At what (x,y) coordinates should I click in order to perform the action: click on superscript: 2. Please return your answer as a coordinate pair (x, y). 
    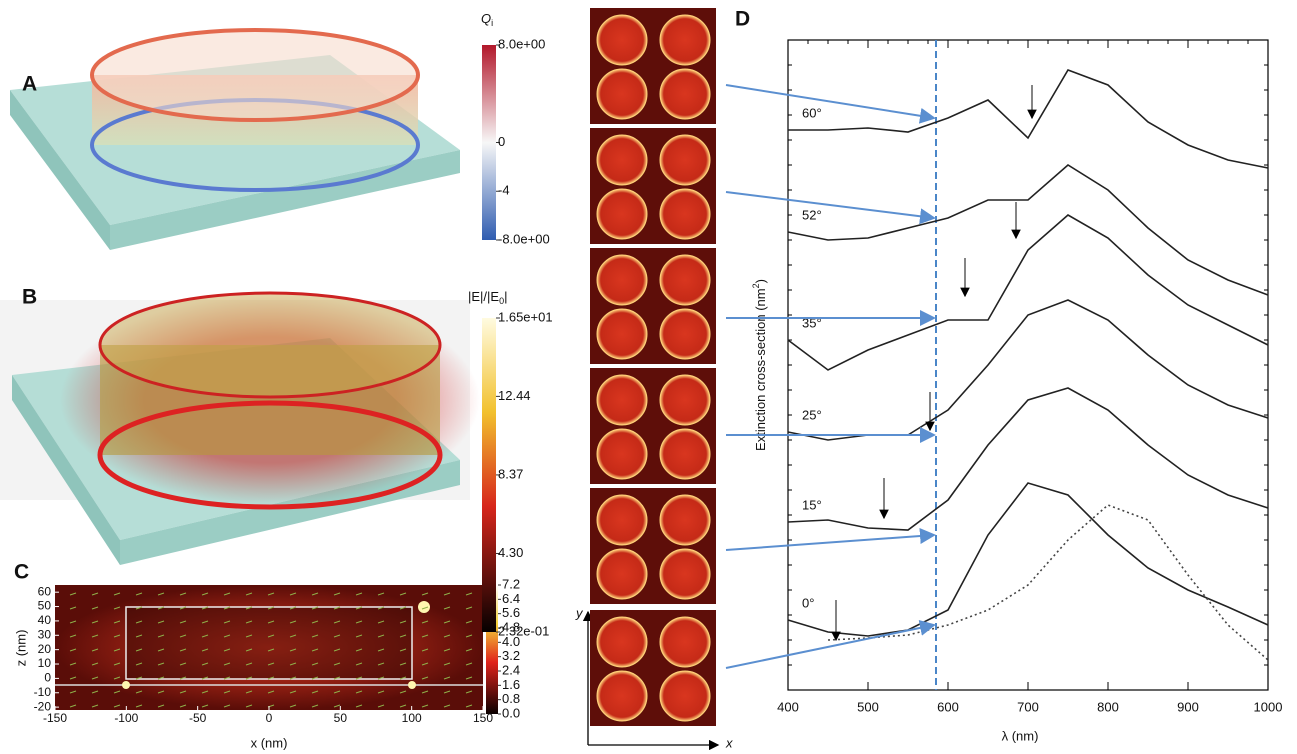
    Looking at the image, I should click on (756, 285).